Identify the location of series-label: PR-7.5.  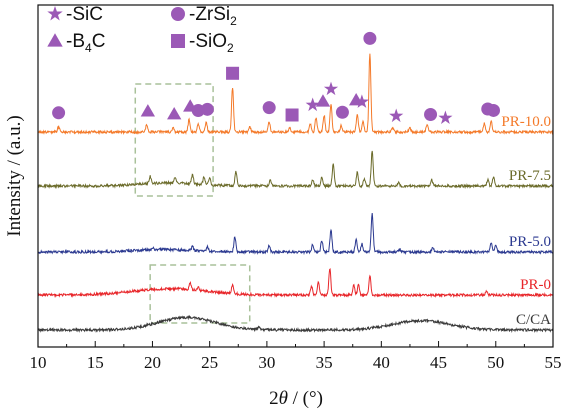
(530, 176).